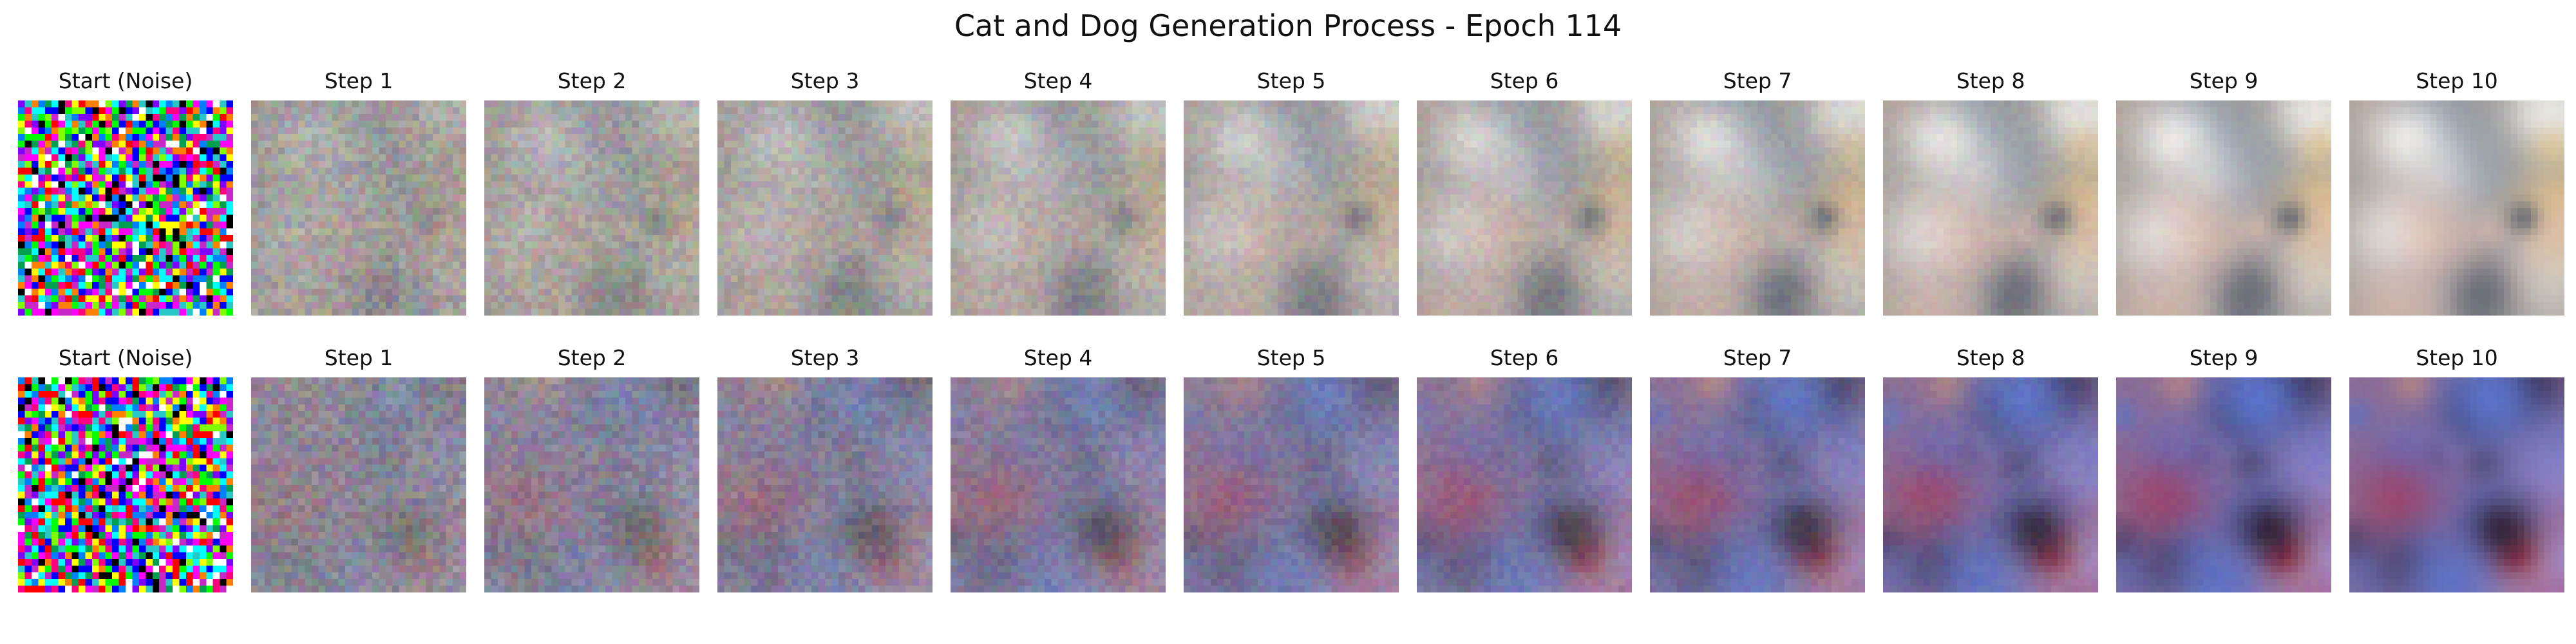 Image resolution: width=2576 pixels, height=644 pixels. I want to click on step-panel-dog: Step 5, so click(1291, 470).